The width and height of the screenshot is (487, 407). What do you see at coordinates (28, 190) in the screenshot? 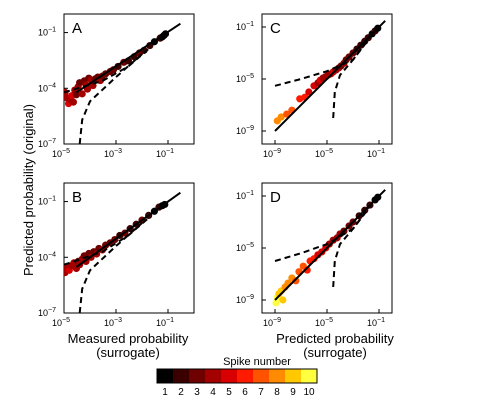
I see `y-axis-title: Predicted probability (original)` at bounding box center [28, 190].